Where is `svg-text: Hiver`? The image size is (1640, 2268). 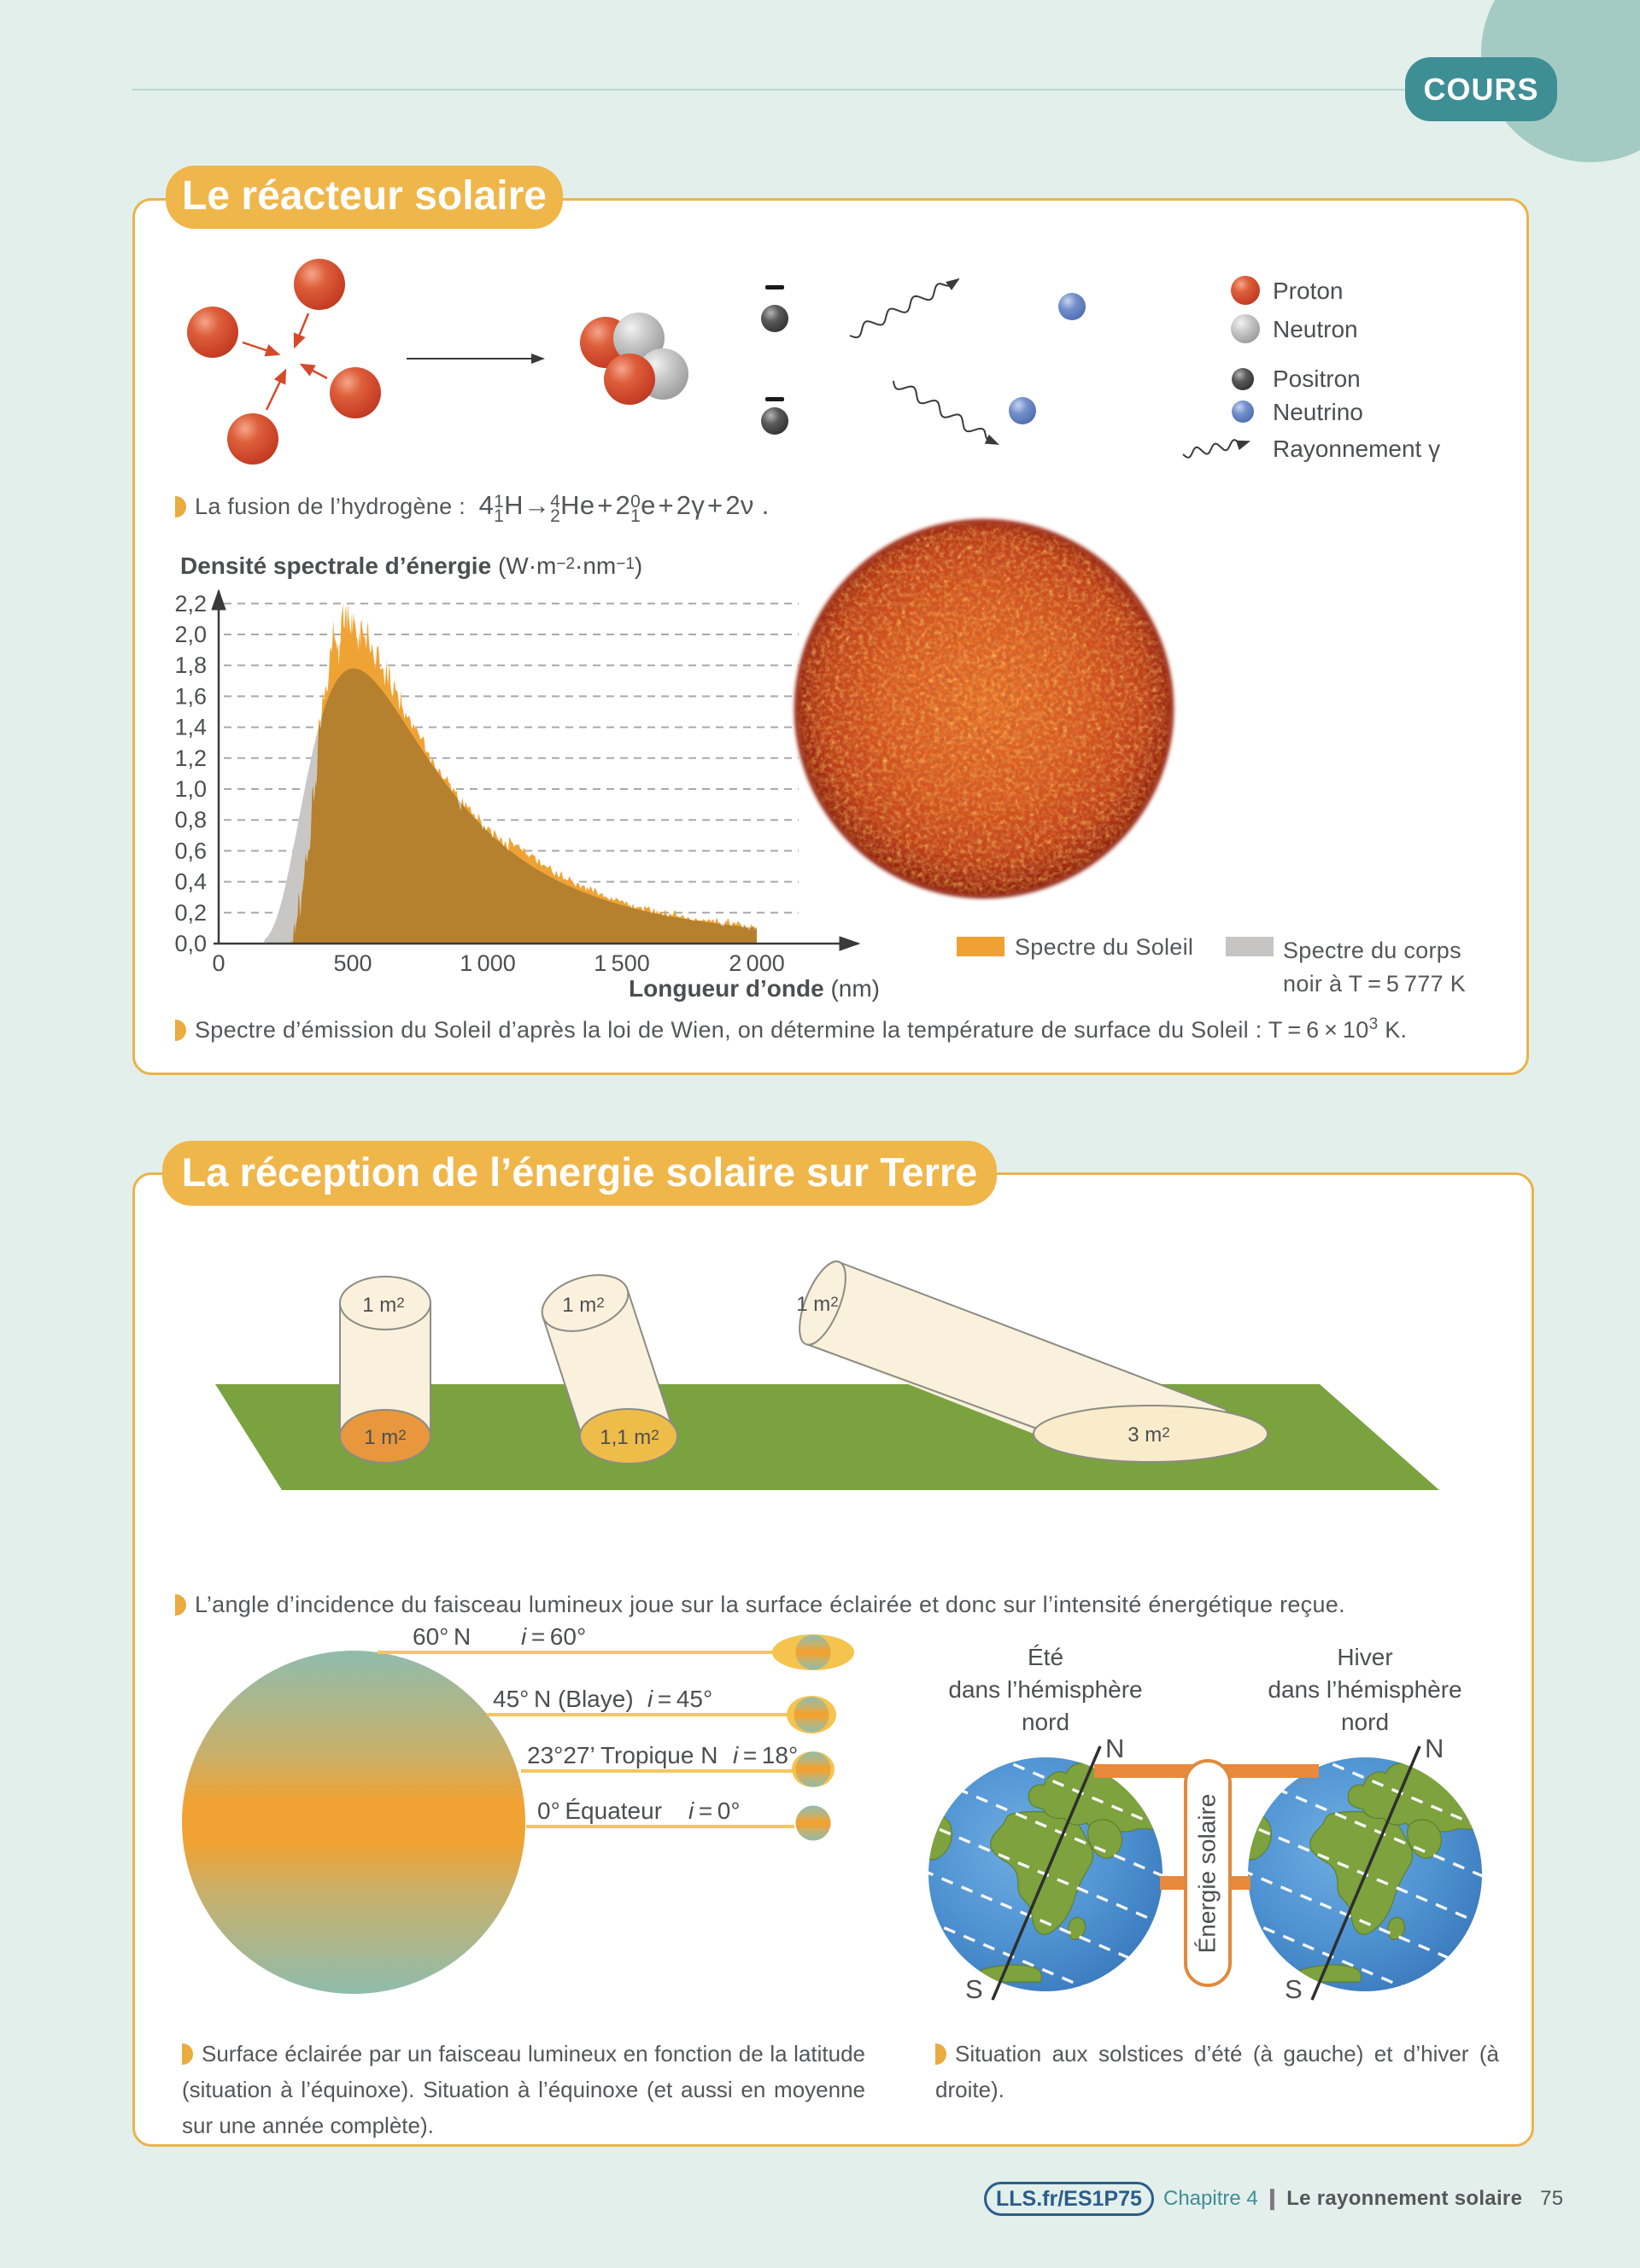
svg-text: Hiver is located at coordinates (1364, 1657).